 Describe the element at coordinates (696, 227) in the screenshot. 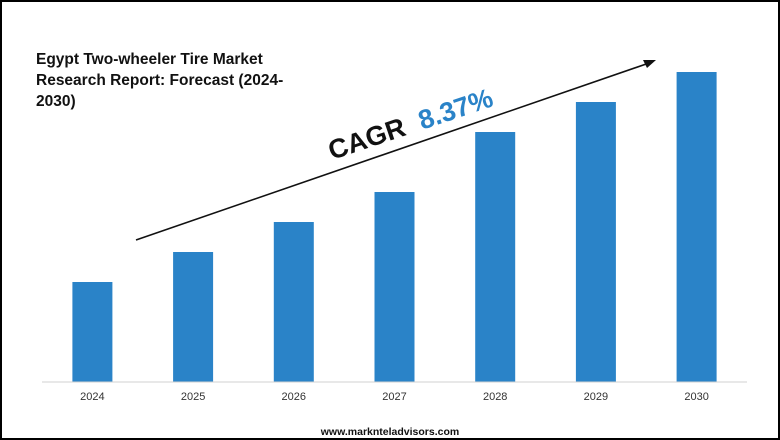

I see `bar-2030` at that location.